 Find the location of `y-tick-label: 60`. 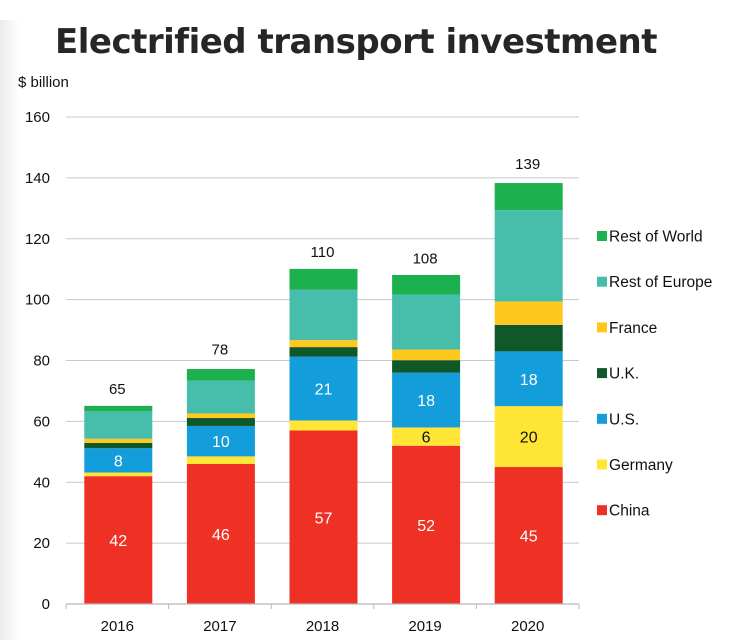

y-tick-label: 60 is located at coordinates (41, 421).